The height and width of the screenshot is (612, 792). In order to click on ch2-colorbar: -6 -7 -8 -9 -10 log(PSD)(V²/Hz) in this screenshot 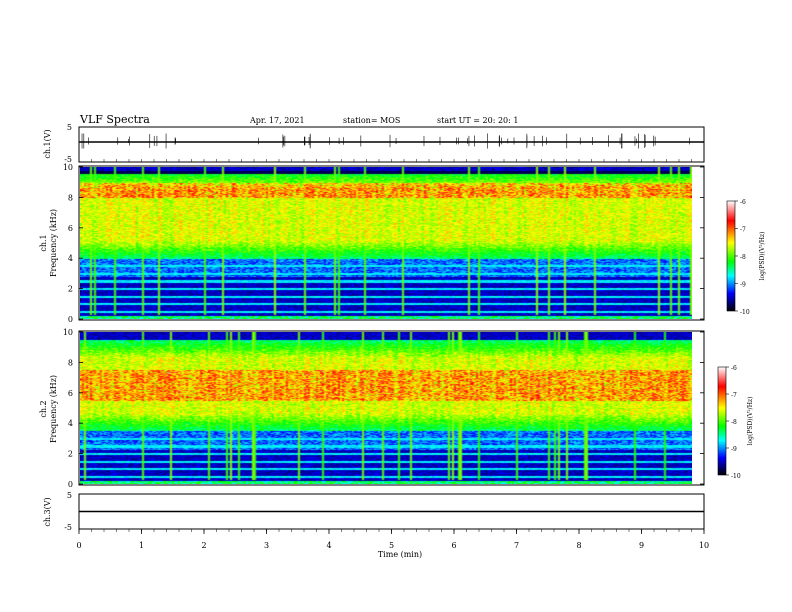, I will do `click(735, 422)`.